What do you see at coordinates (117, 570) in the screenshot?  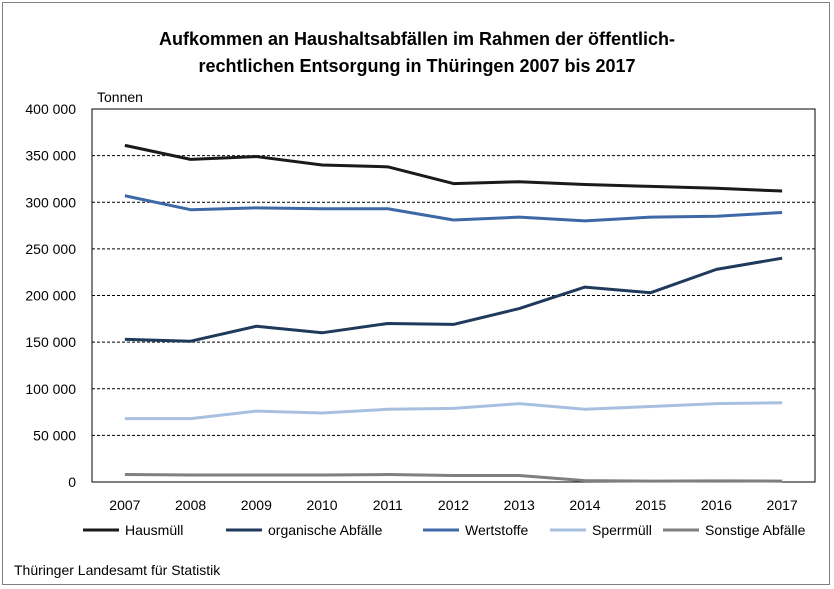 I see `source-note: Thüringer Landesamt für Statistik` at bounding box center [117, 570].